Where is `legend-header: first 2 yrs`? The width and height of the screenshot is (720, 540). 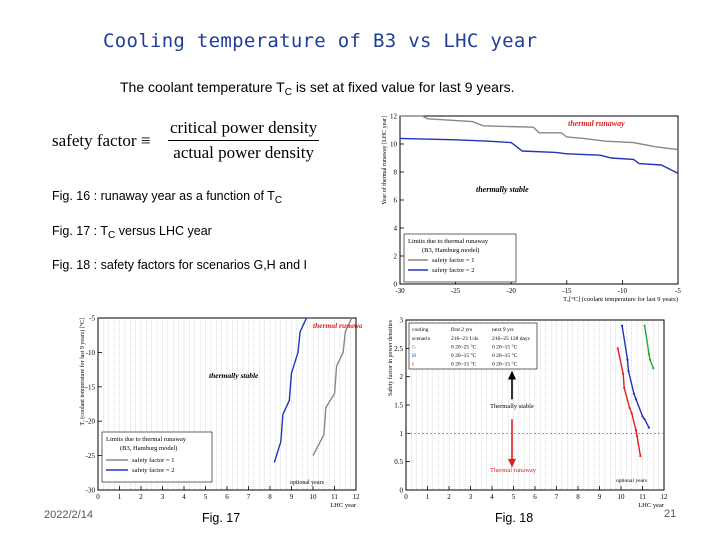 legend-header: first 2 yrs is located at coordinates (461, 329).